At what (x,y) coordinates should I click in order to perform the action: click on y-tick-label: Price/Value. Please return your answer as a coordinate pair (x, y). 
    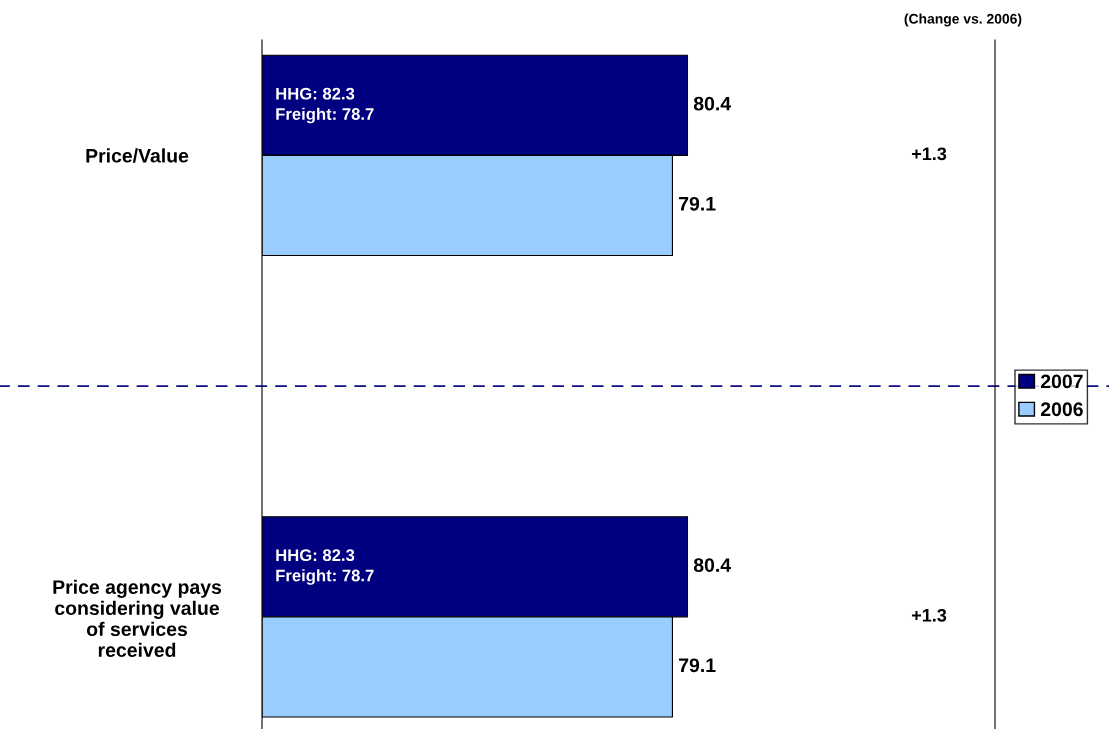
    Looking at the image, I should click on (137, 155).